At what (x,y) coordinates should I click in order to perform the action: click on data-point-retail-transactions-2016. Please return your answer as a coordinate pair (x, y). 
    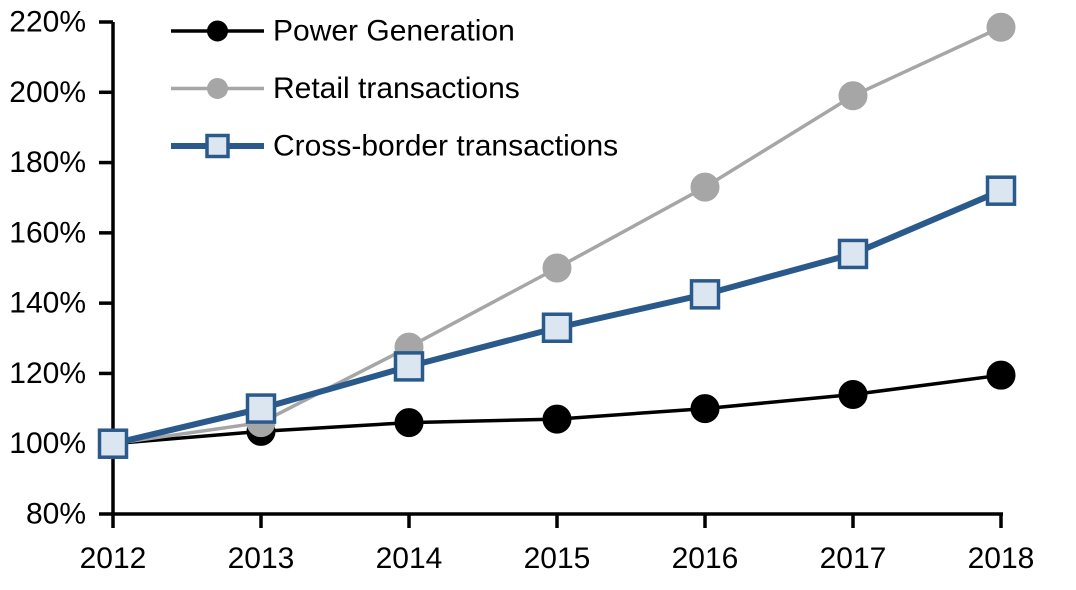
    Looking at the image, I should click on (705, 187).